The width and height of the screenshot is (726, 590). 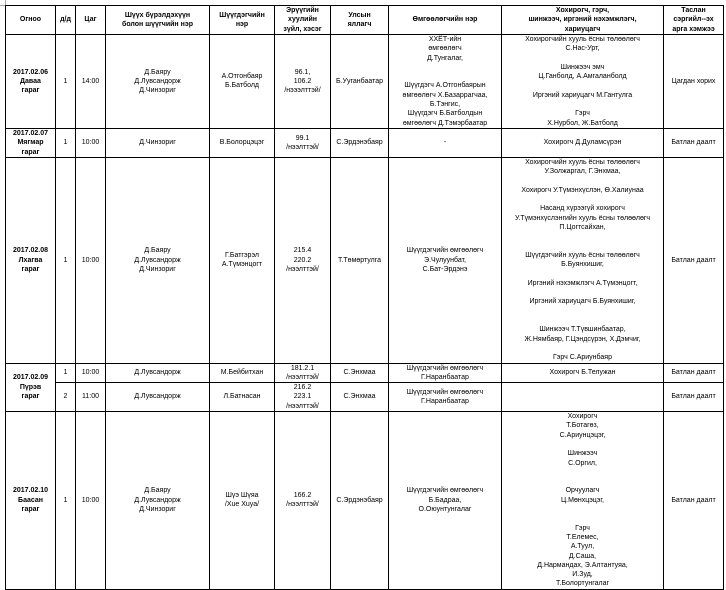 What do you see at coordinates (302, 373) in the screenshot?
I see `cell-article: 181.2.1 /нээлттэй/` at bounding box center [302, 373].